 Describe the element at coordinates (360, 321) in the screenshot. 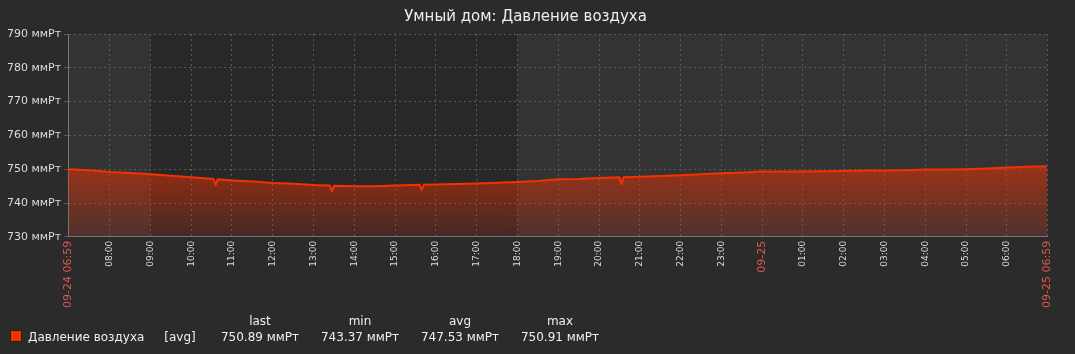

I see `text: min` at that location.